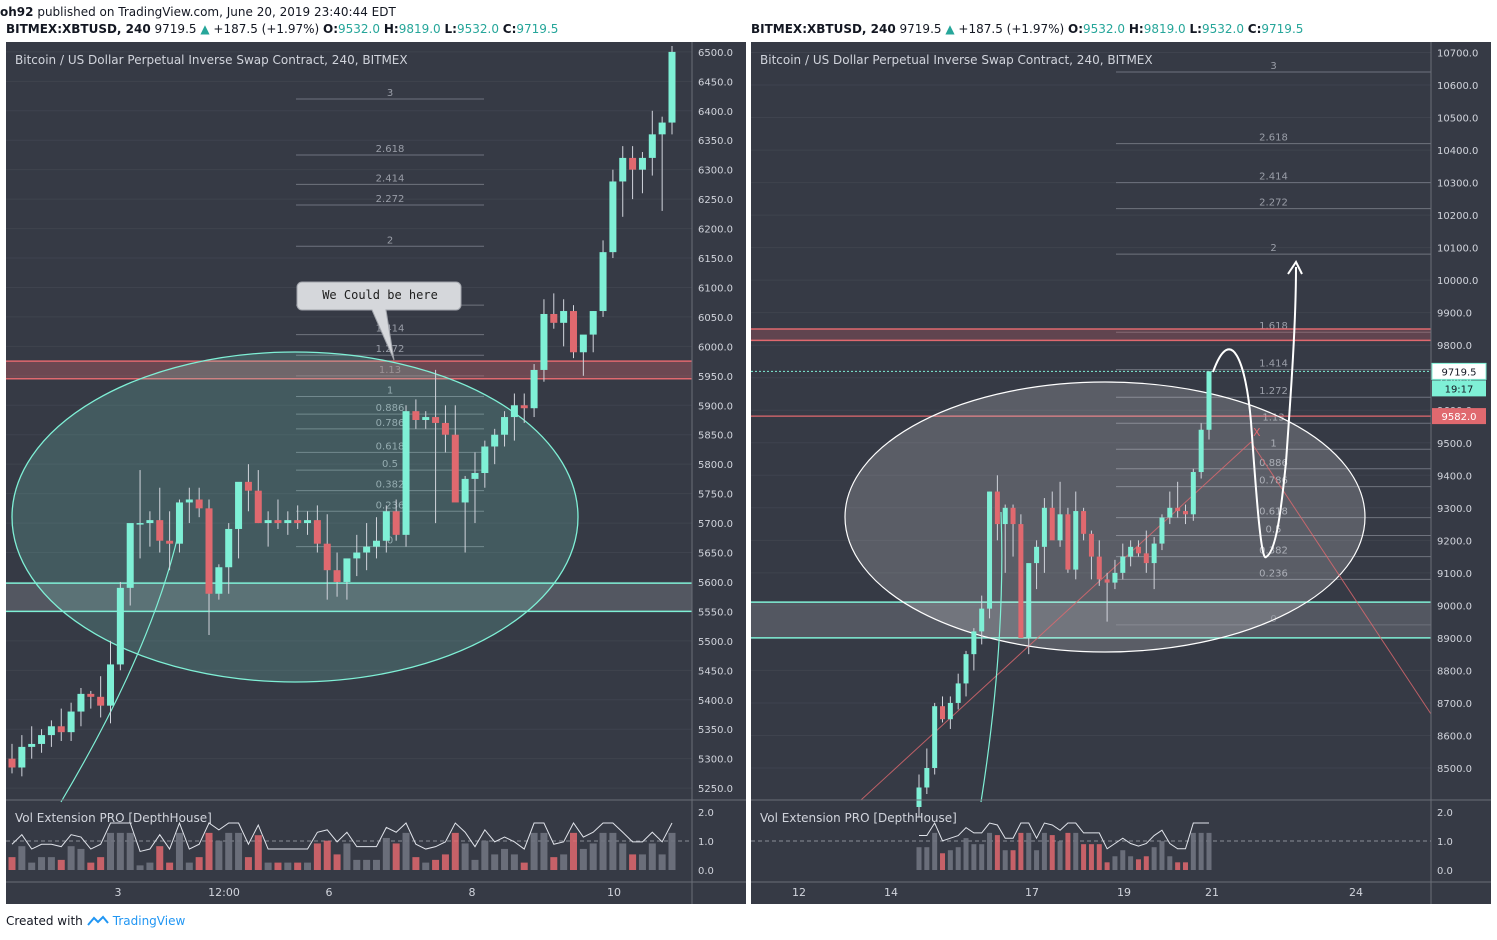 This screenshot has width=1497, height=940. I want to click on r-y-tick-label: 10200.0, so click(1457, 216).